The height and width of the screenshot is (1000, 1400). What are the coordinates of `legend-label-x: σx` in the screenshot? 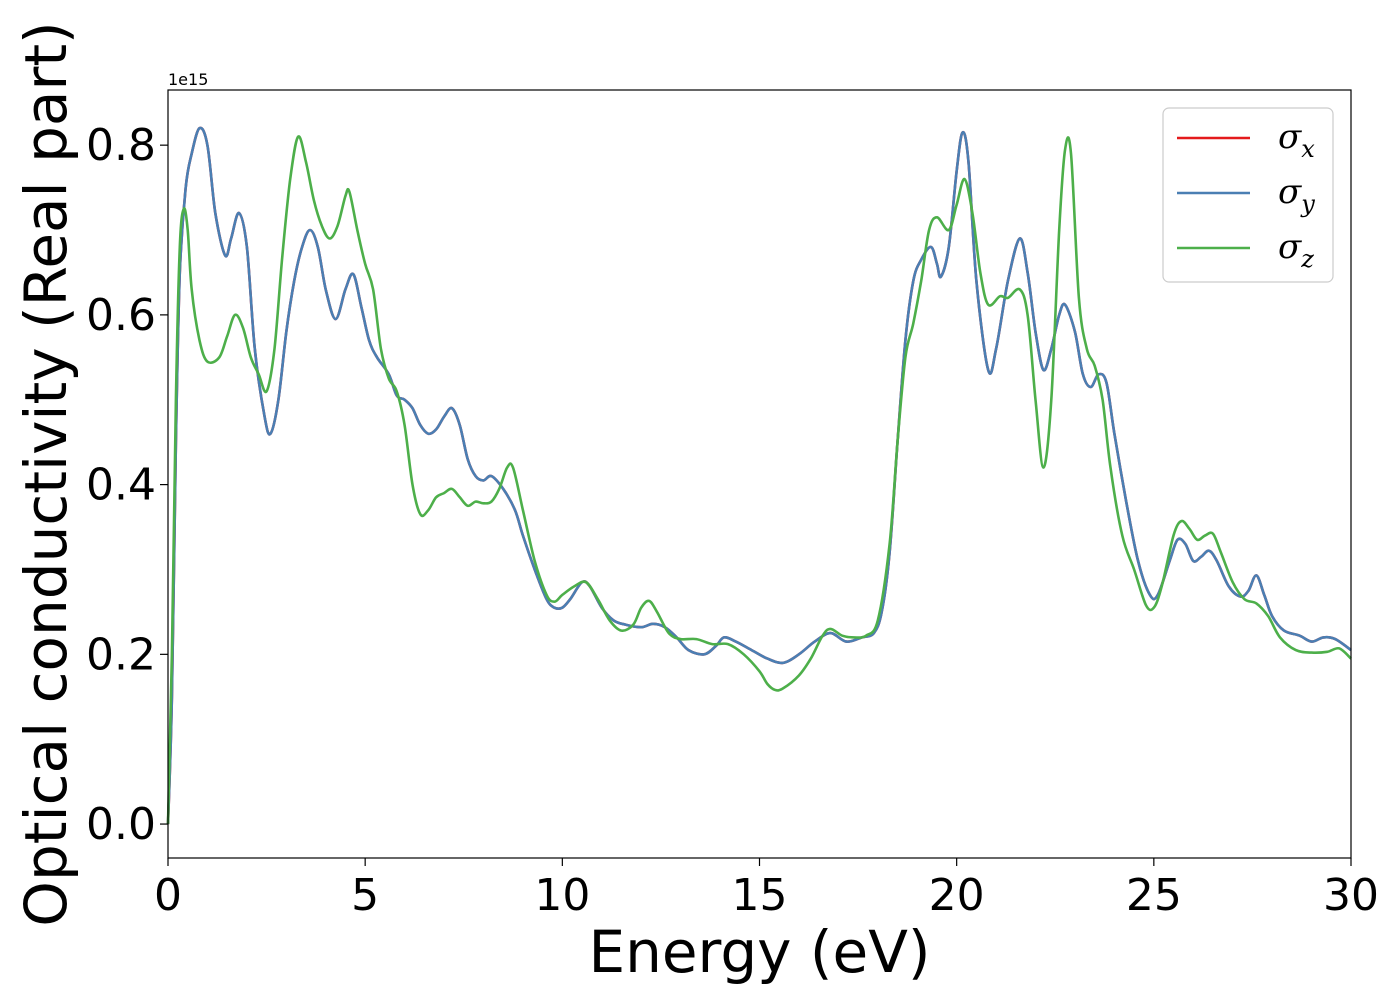 It's located at (1296, 140).